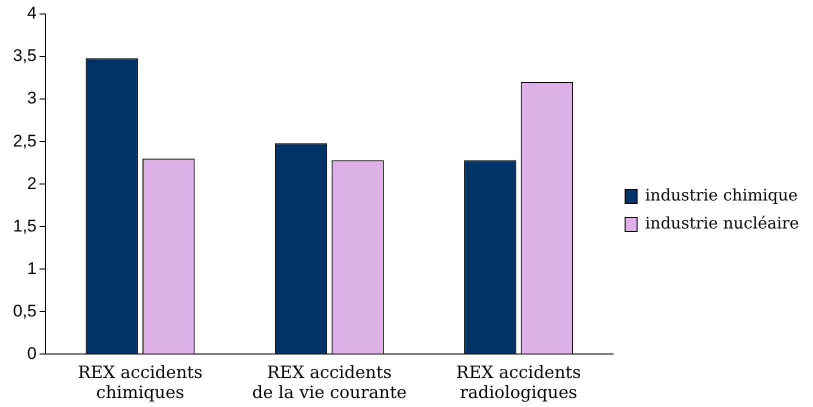  Describe the element at coordinates (24, 56) in the screenshot. I see `y-tick-label: 3,5` at that location.